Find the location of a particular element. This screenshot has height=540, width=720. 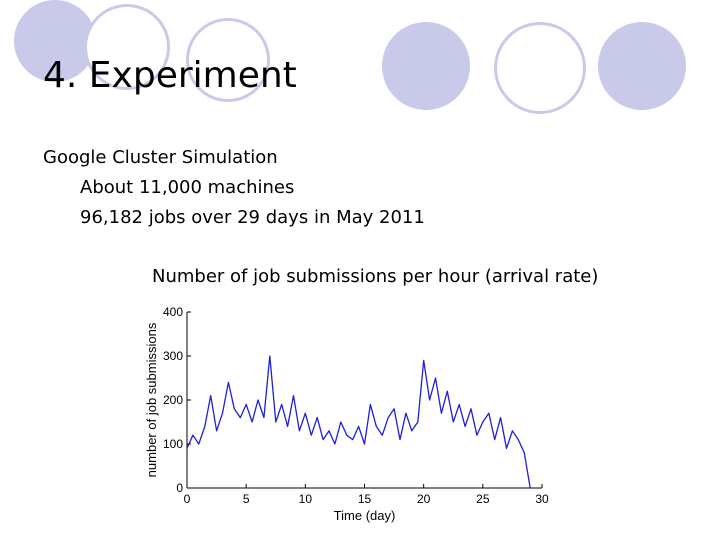

x-axis-label: Time (day) is located at coordinates (365, 515).